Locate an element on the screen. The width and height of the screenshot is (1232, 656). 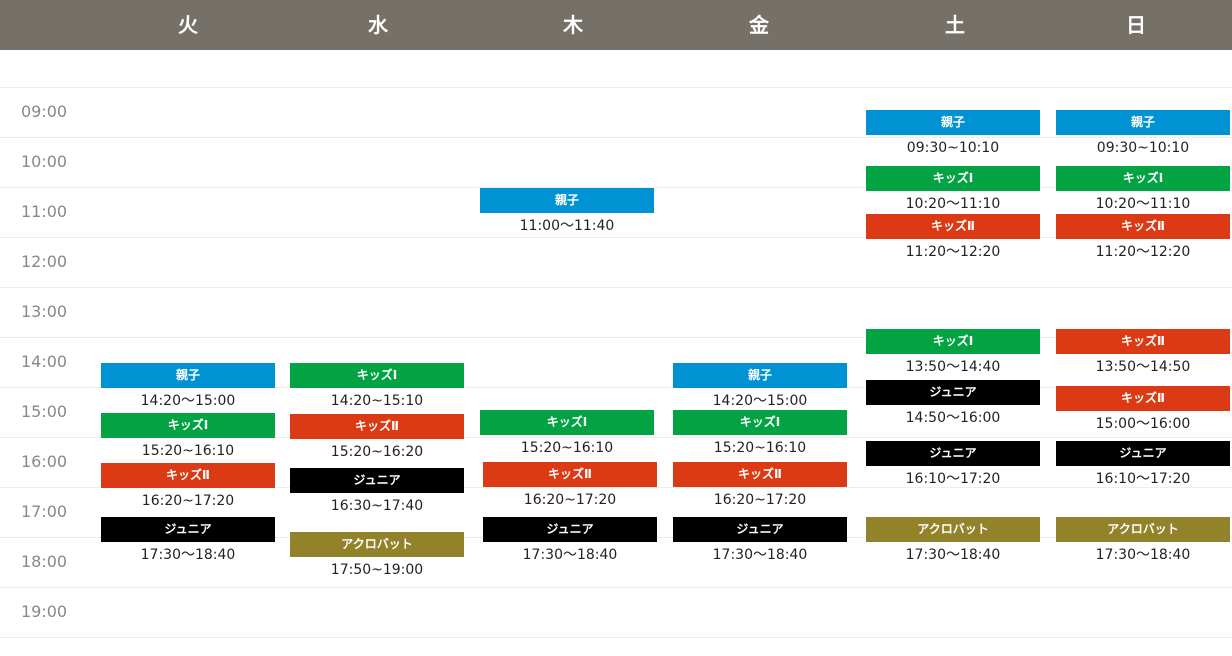
weekday-5: 日 is located at coordinates (1136, 25).